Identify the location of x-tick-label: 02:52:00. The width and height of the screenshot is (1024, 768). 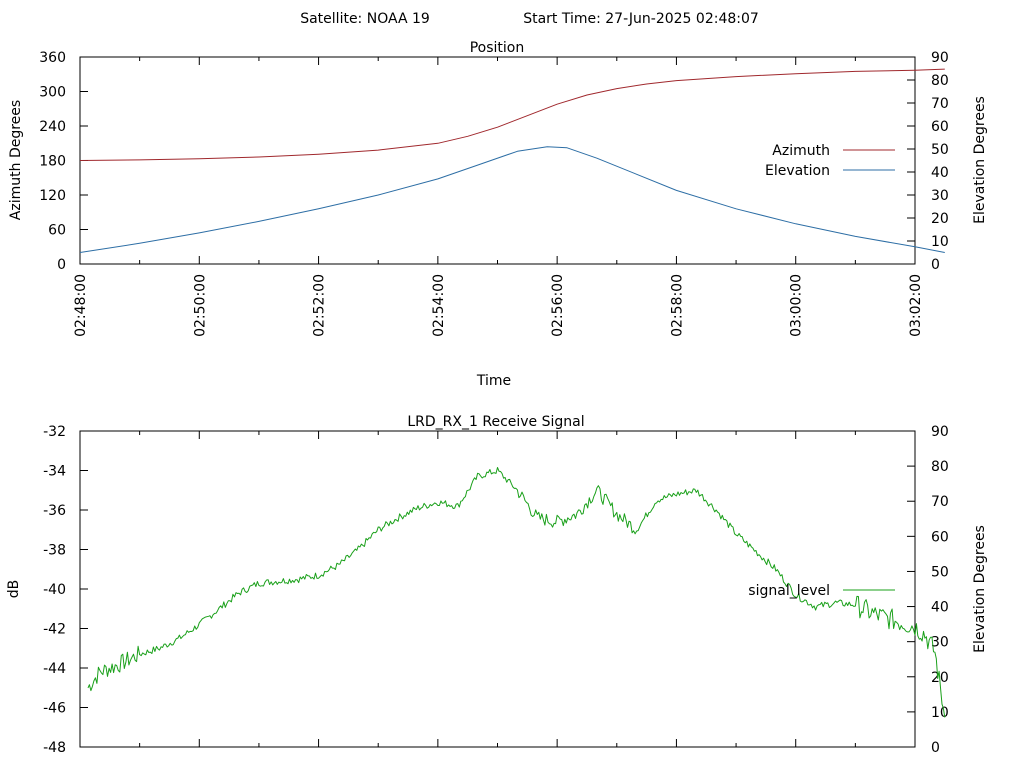
(320, 305).